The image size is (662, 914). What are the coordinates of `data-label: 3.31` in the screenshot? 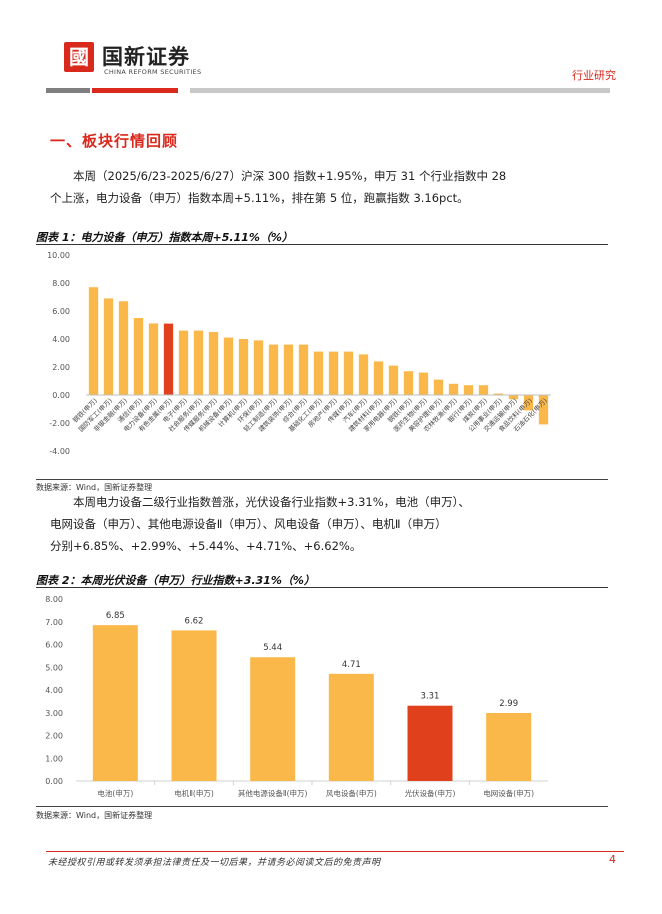 It's located at (430, 697).